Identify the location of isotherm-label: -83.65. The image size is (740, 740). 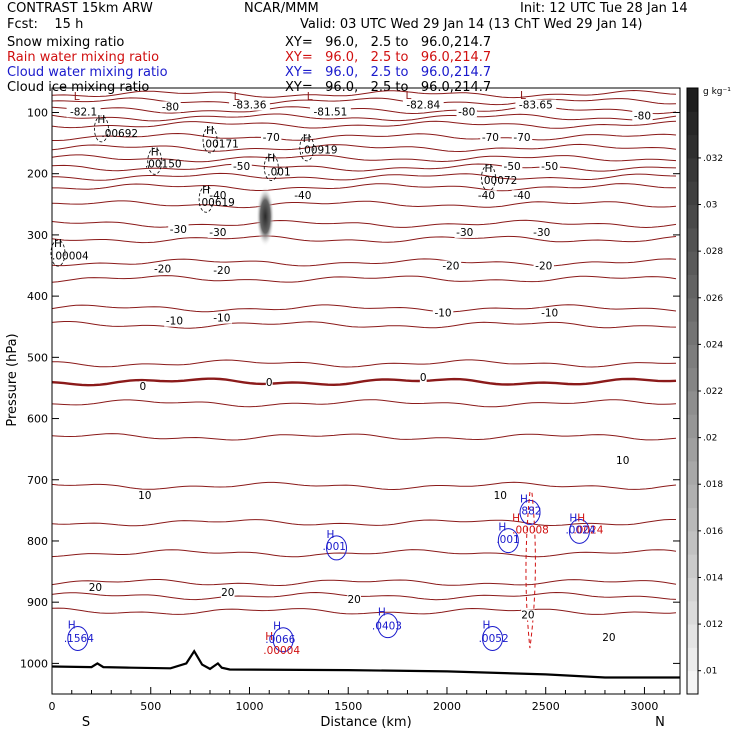
(536, 106).